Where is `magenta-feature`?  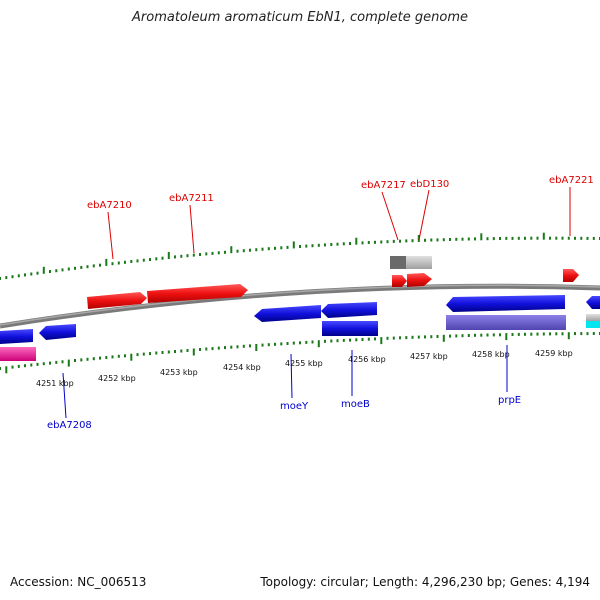 magenta-feature is located at coordinates (18, 354).